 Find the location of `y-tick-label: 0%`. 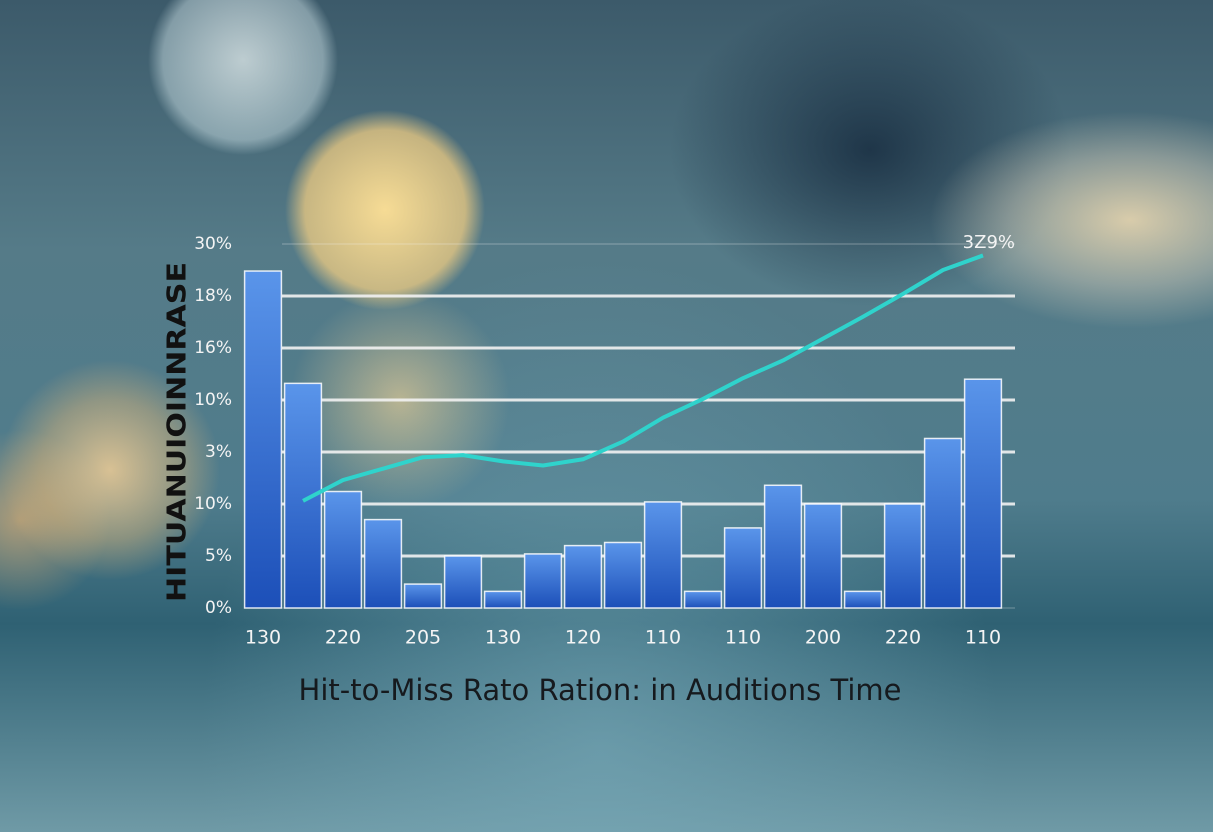

y-tick-label: 0% is located at coordinates (218, 608).